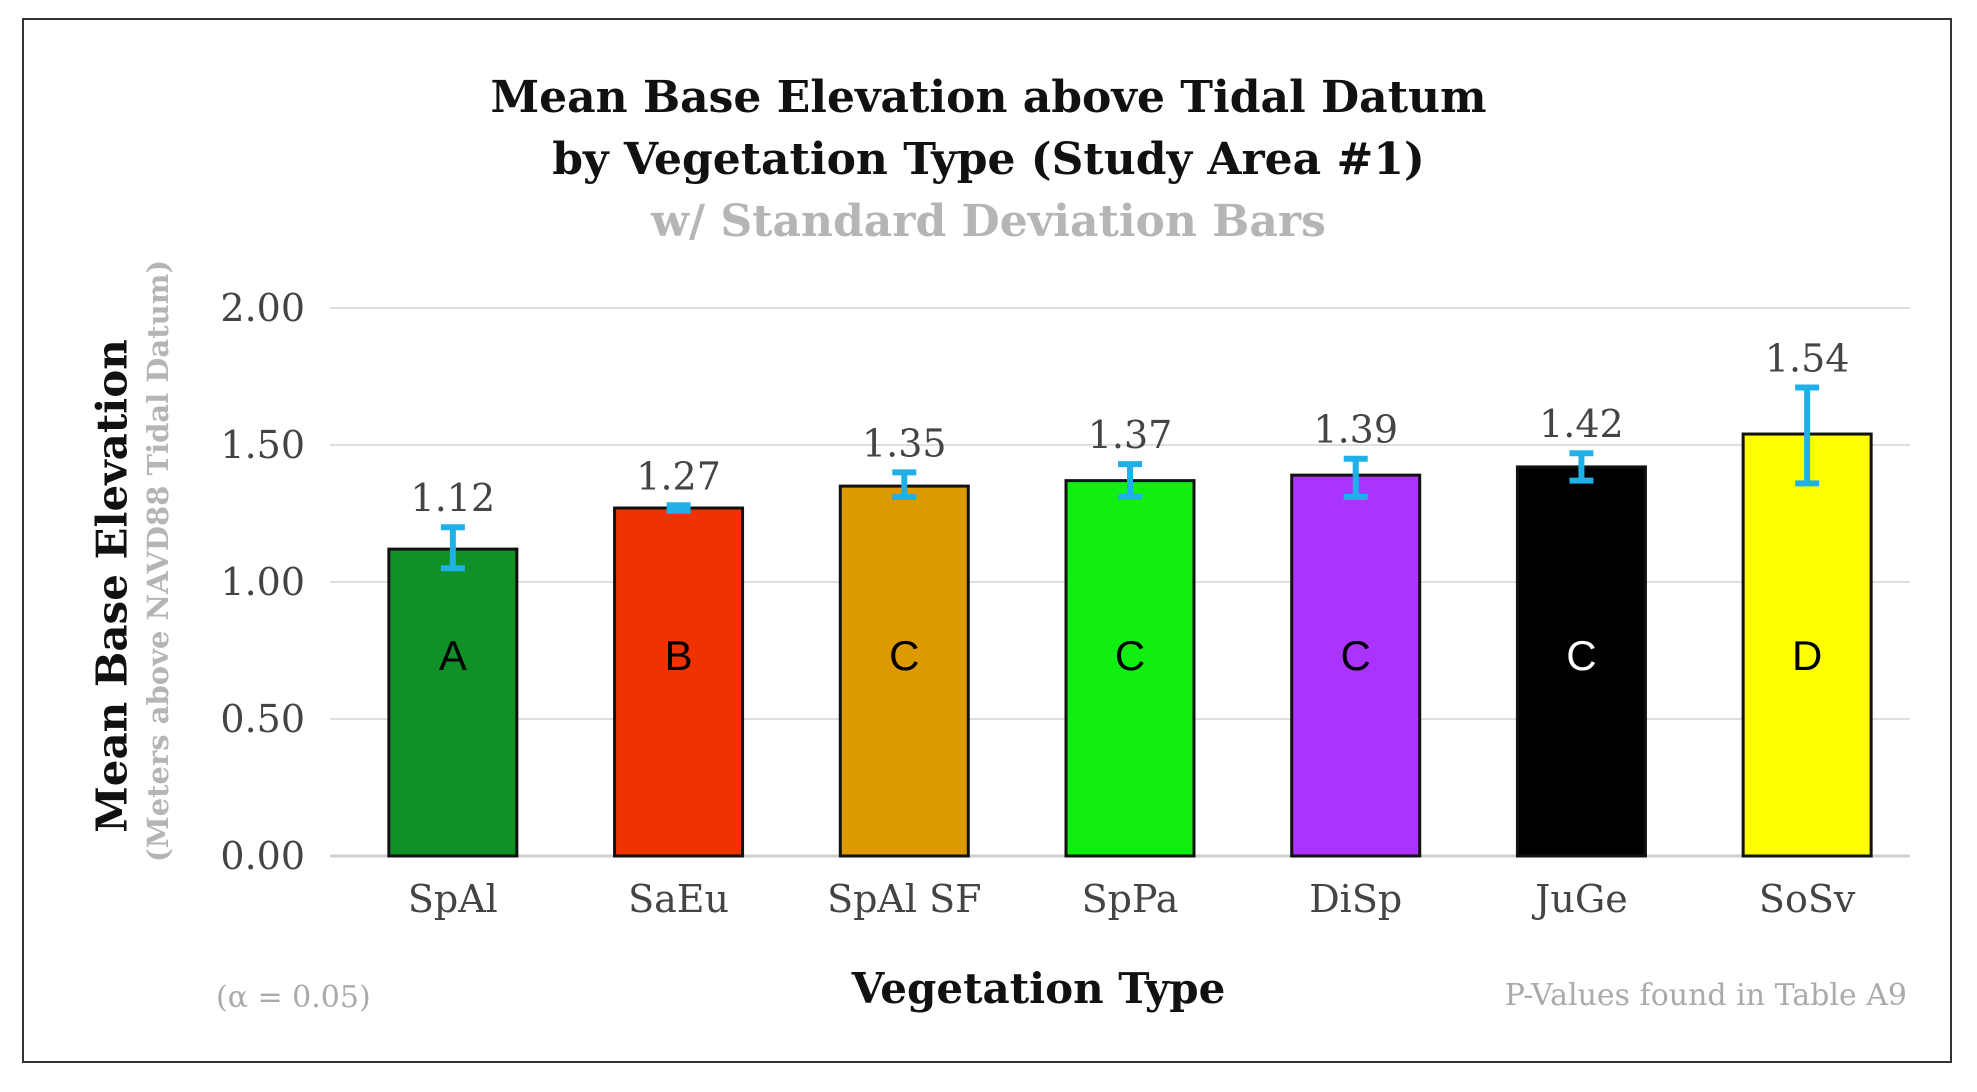 This screenshot has width=1977, height=1092. Describe the element at coordinates (1807, 655) in the screenshot. I see `group-letter: D` at that location.